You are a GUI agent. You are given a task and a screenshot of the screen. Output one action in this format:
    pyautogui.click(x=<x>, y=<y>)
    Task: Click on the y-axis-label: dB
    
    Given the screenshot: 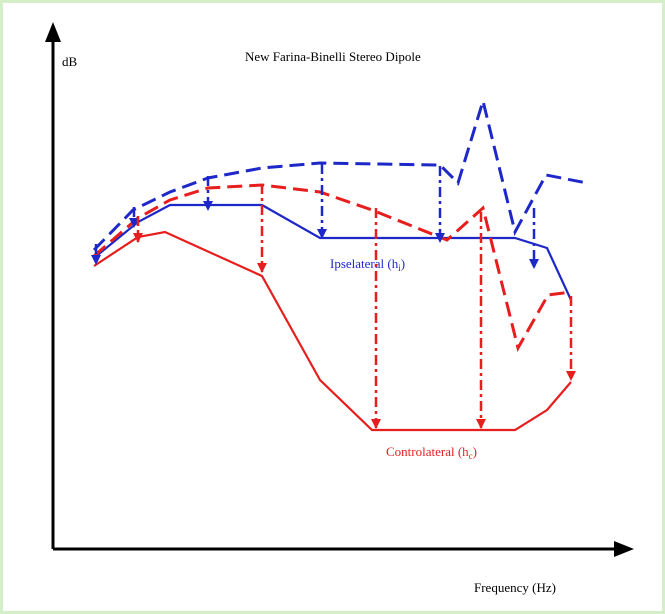 What is the action you would take?
    pyautogui.click(x=70, y=61)
    